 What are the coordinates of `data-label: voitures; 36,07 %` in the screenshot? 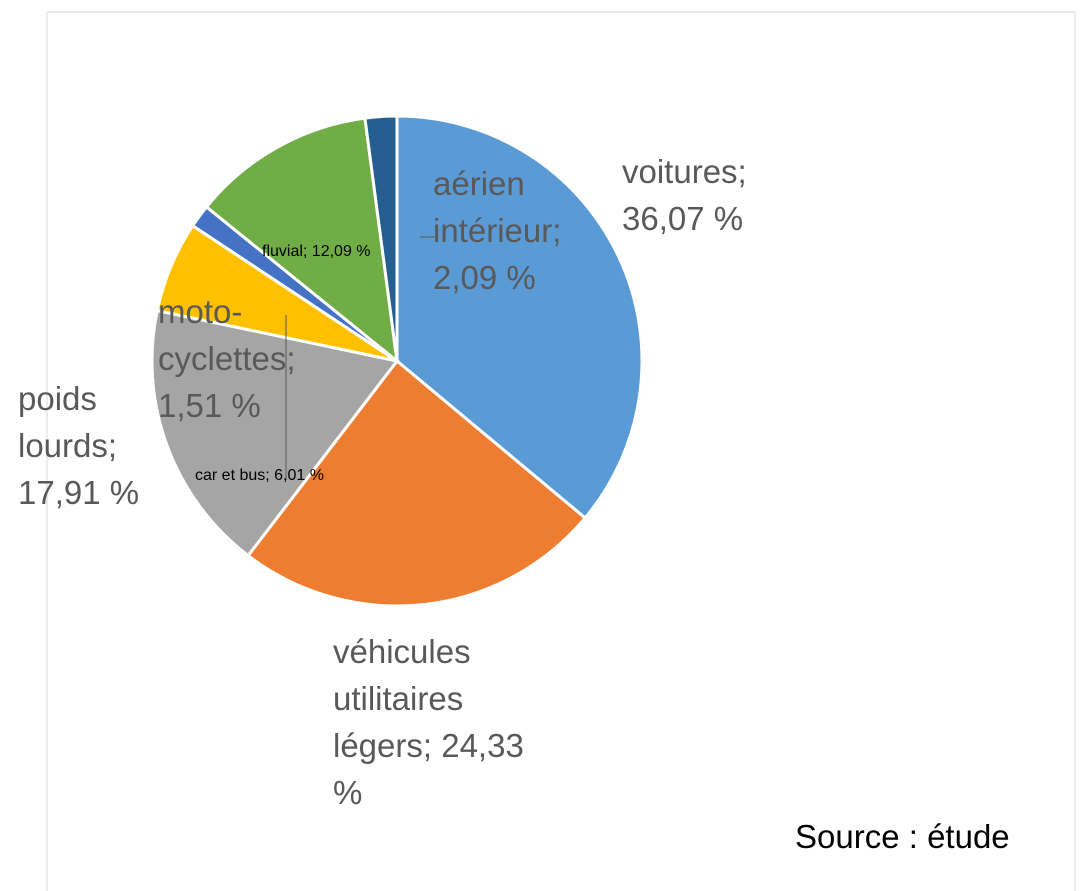 It's located at (684, 195).